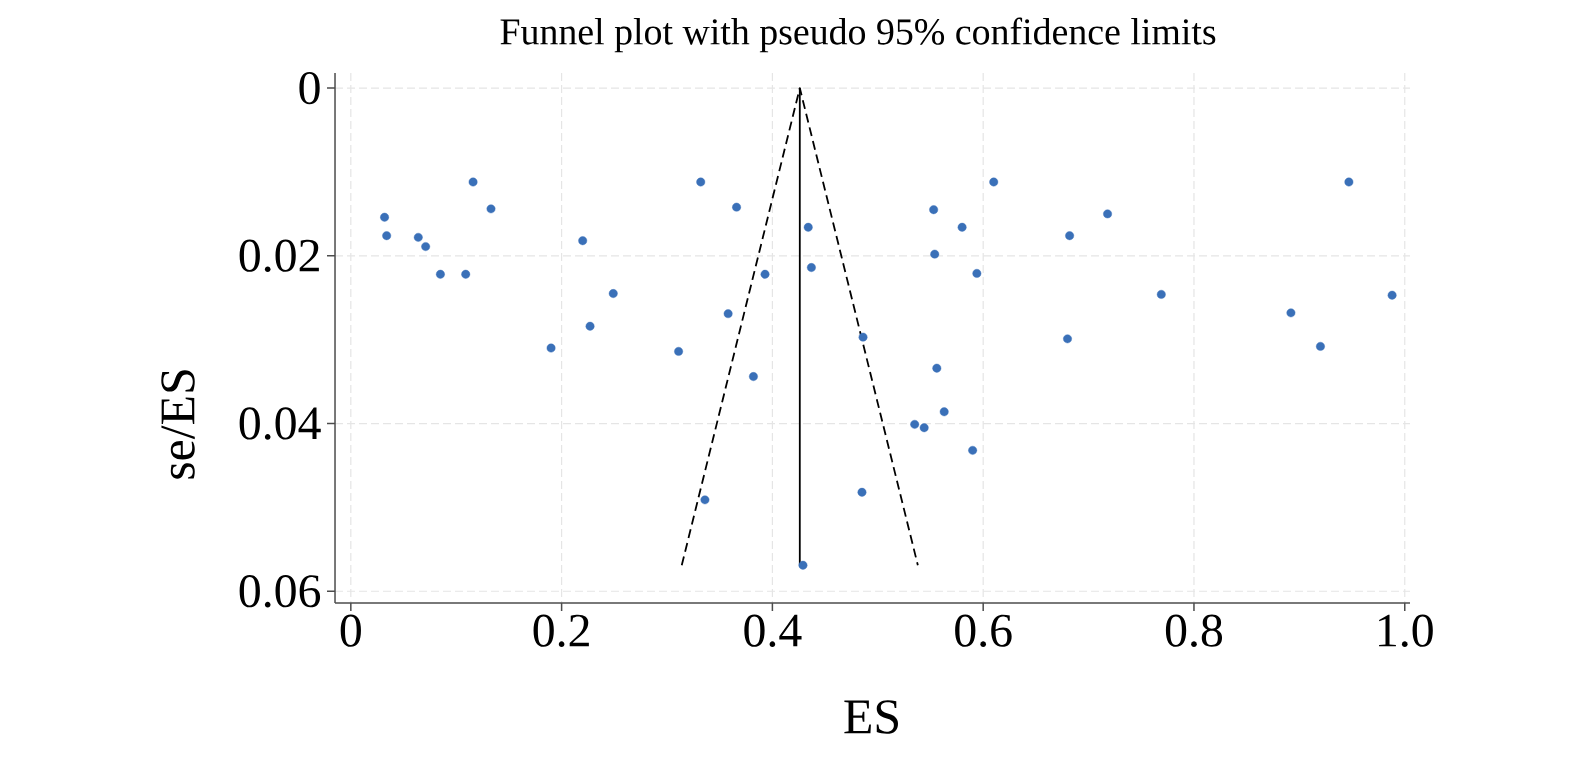  What do you see at coordinates (773, 630) in the screenshot?
I see `x-tick-label: 0.4` at bounding box center [773, 630].